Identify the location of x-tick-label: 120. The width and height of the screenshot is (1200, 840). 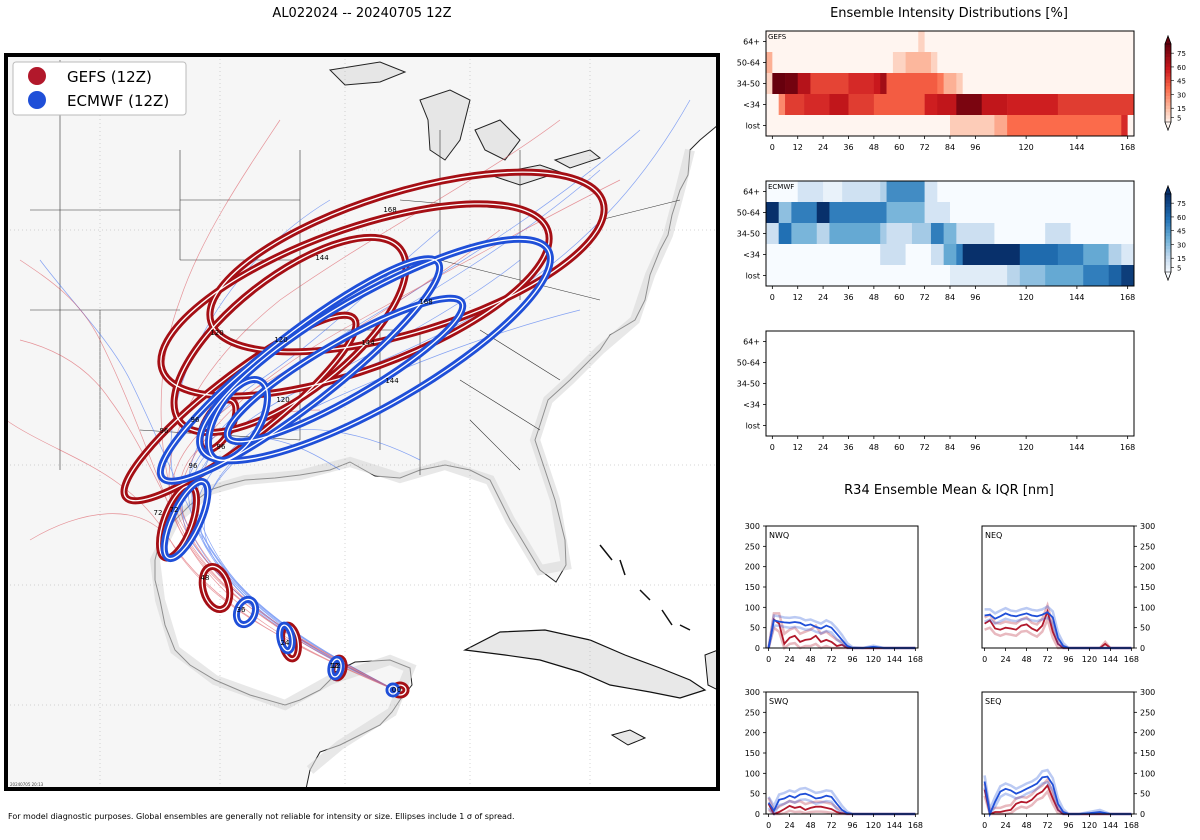
(1089, 659).